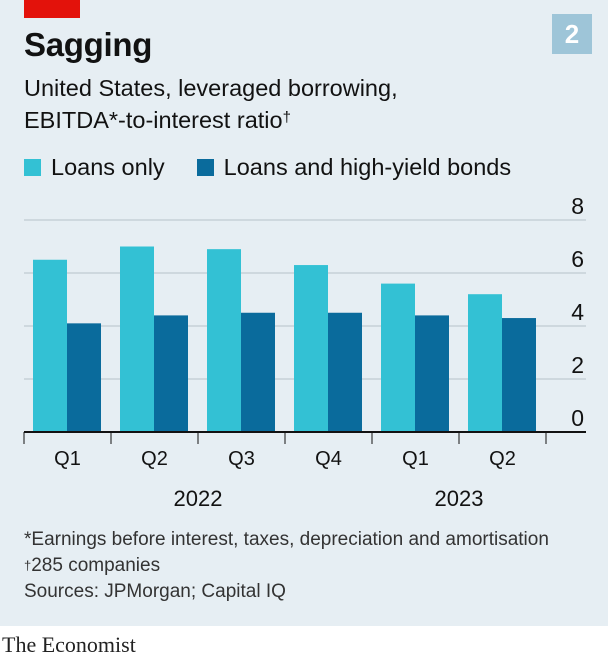 This screenshot has height=662, width=608. Describe the element at coordinates (367, 167) in the screenshot. I see `legend-label-loans-and-bonds: Loans and high-yield bonds` at that location.